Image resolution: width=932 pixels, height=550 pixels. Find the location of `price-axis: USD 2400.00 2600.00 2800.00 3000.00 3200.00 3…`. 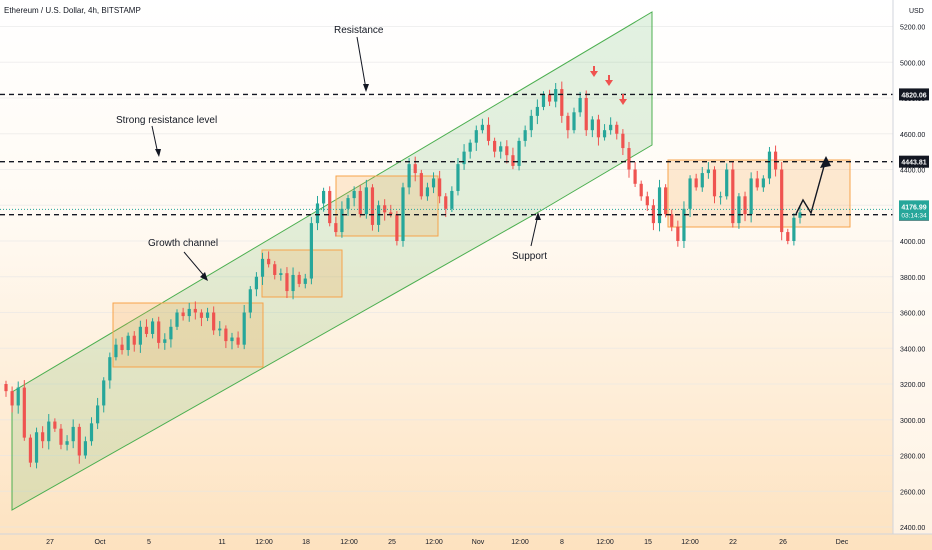

price-axis: USD 2400.00 2600.00 2800.00 3000.00 3200.00 3… is located at coordinates (912, 267).